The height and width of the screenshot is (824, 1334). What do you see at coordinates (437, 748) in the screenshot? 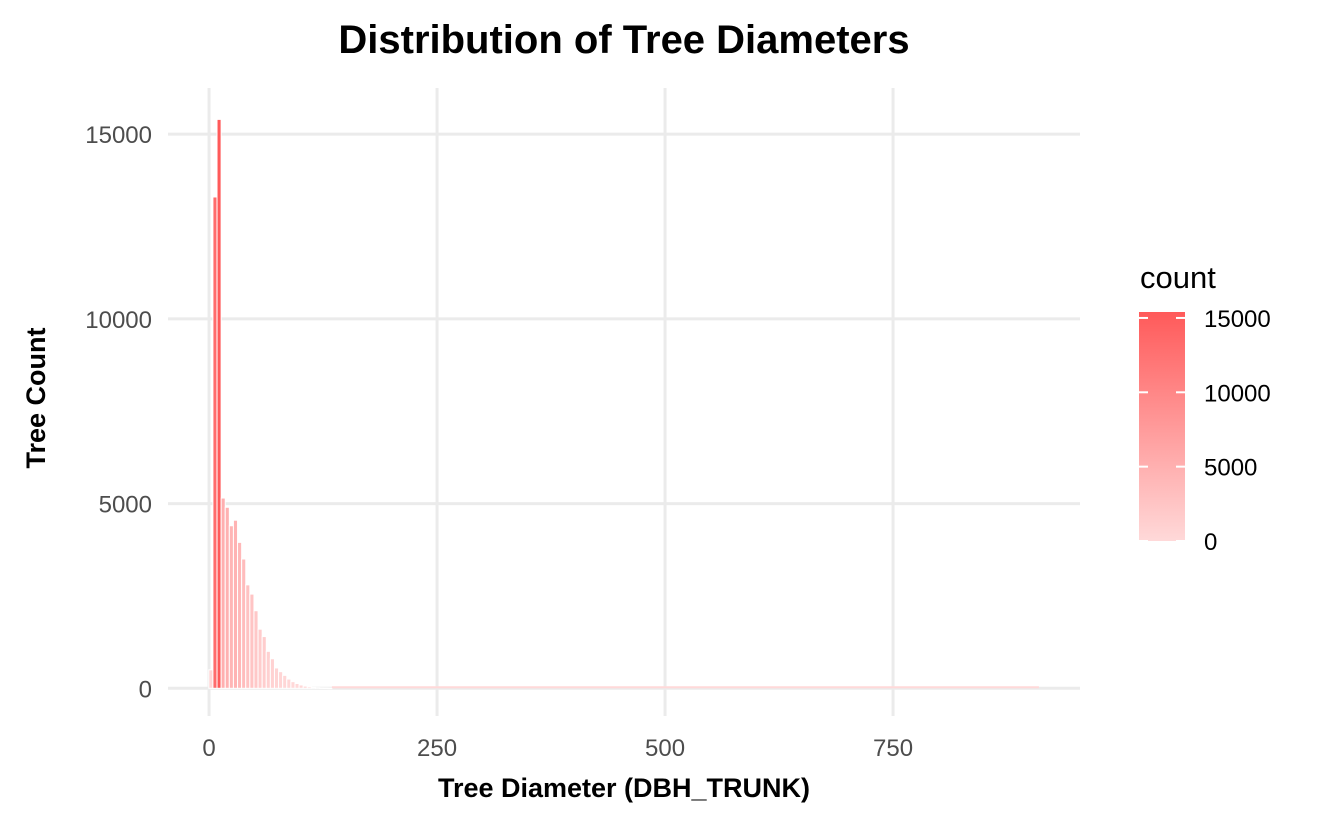
I see `x-tick-label: 250` at bounding box center [437, 748].